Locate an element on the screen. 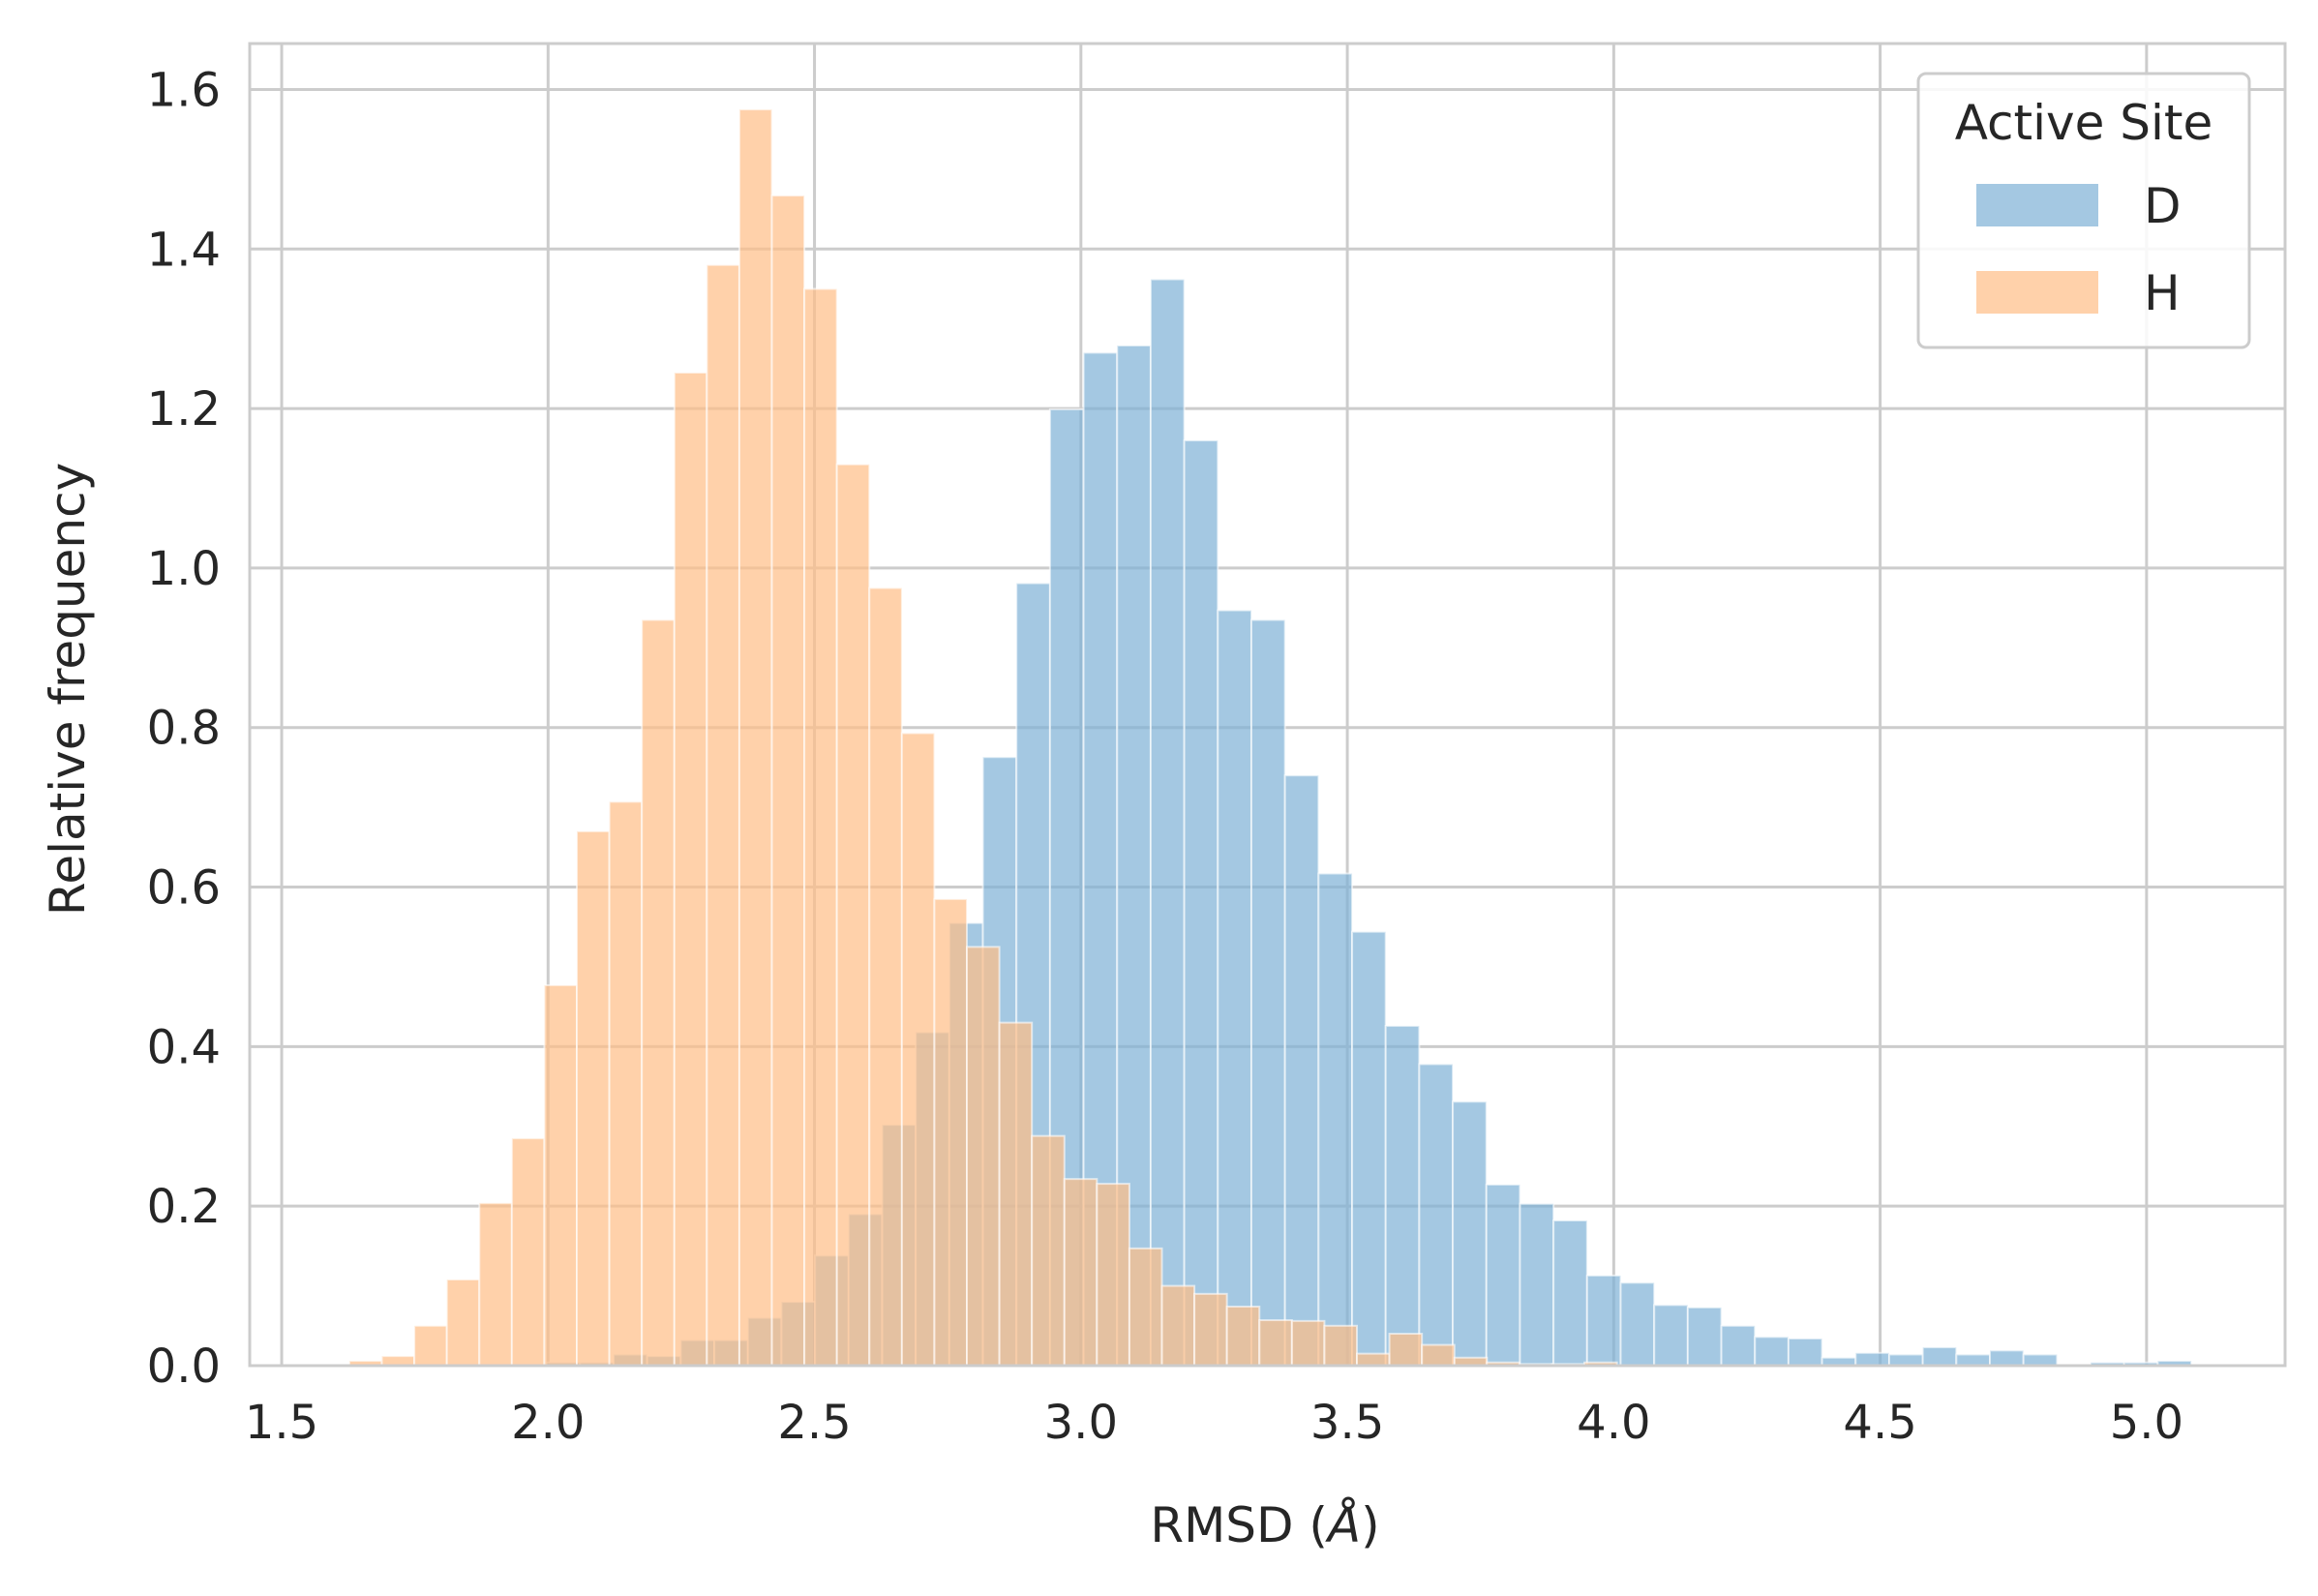 The height and width of the screenshot is (1596, 2318). y-axis-label: Relative frequency is located at coordinates (68, 689).